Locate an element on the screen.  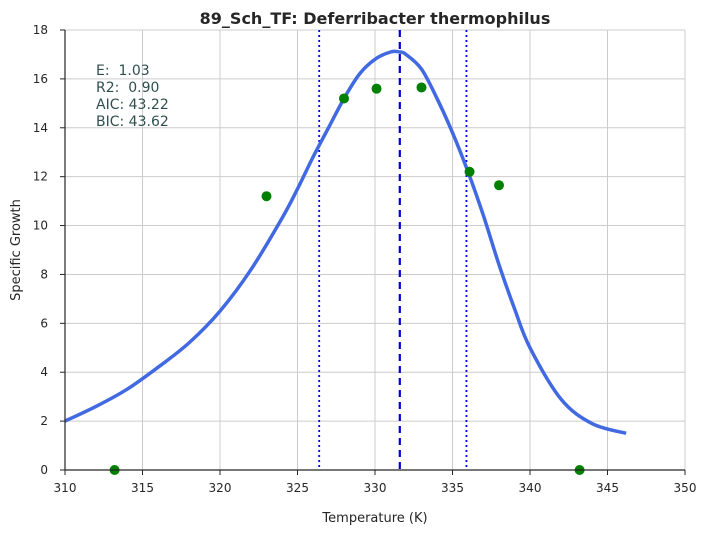
y-tick-label: 2 is located at coordinates (44, 421).